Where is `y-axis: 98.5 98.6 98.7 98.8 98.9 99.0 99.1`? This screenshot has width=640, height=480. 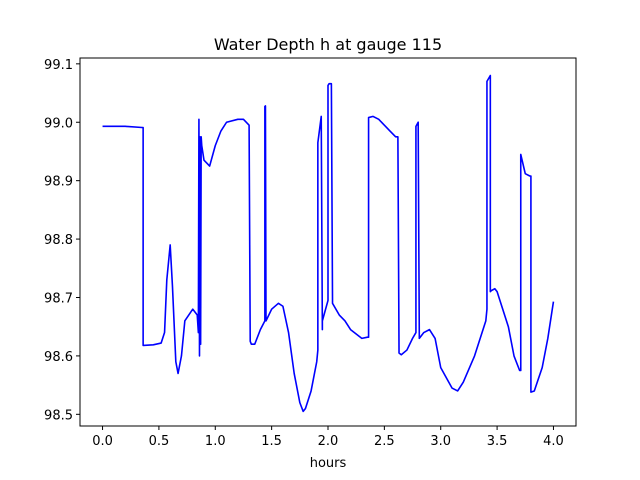 y-axis: 98.5 98.6 98.7 98.8 98.9 99.0 99.1 is located at coordinates (62, 240).